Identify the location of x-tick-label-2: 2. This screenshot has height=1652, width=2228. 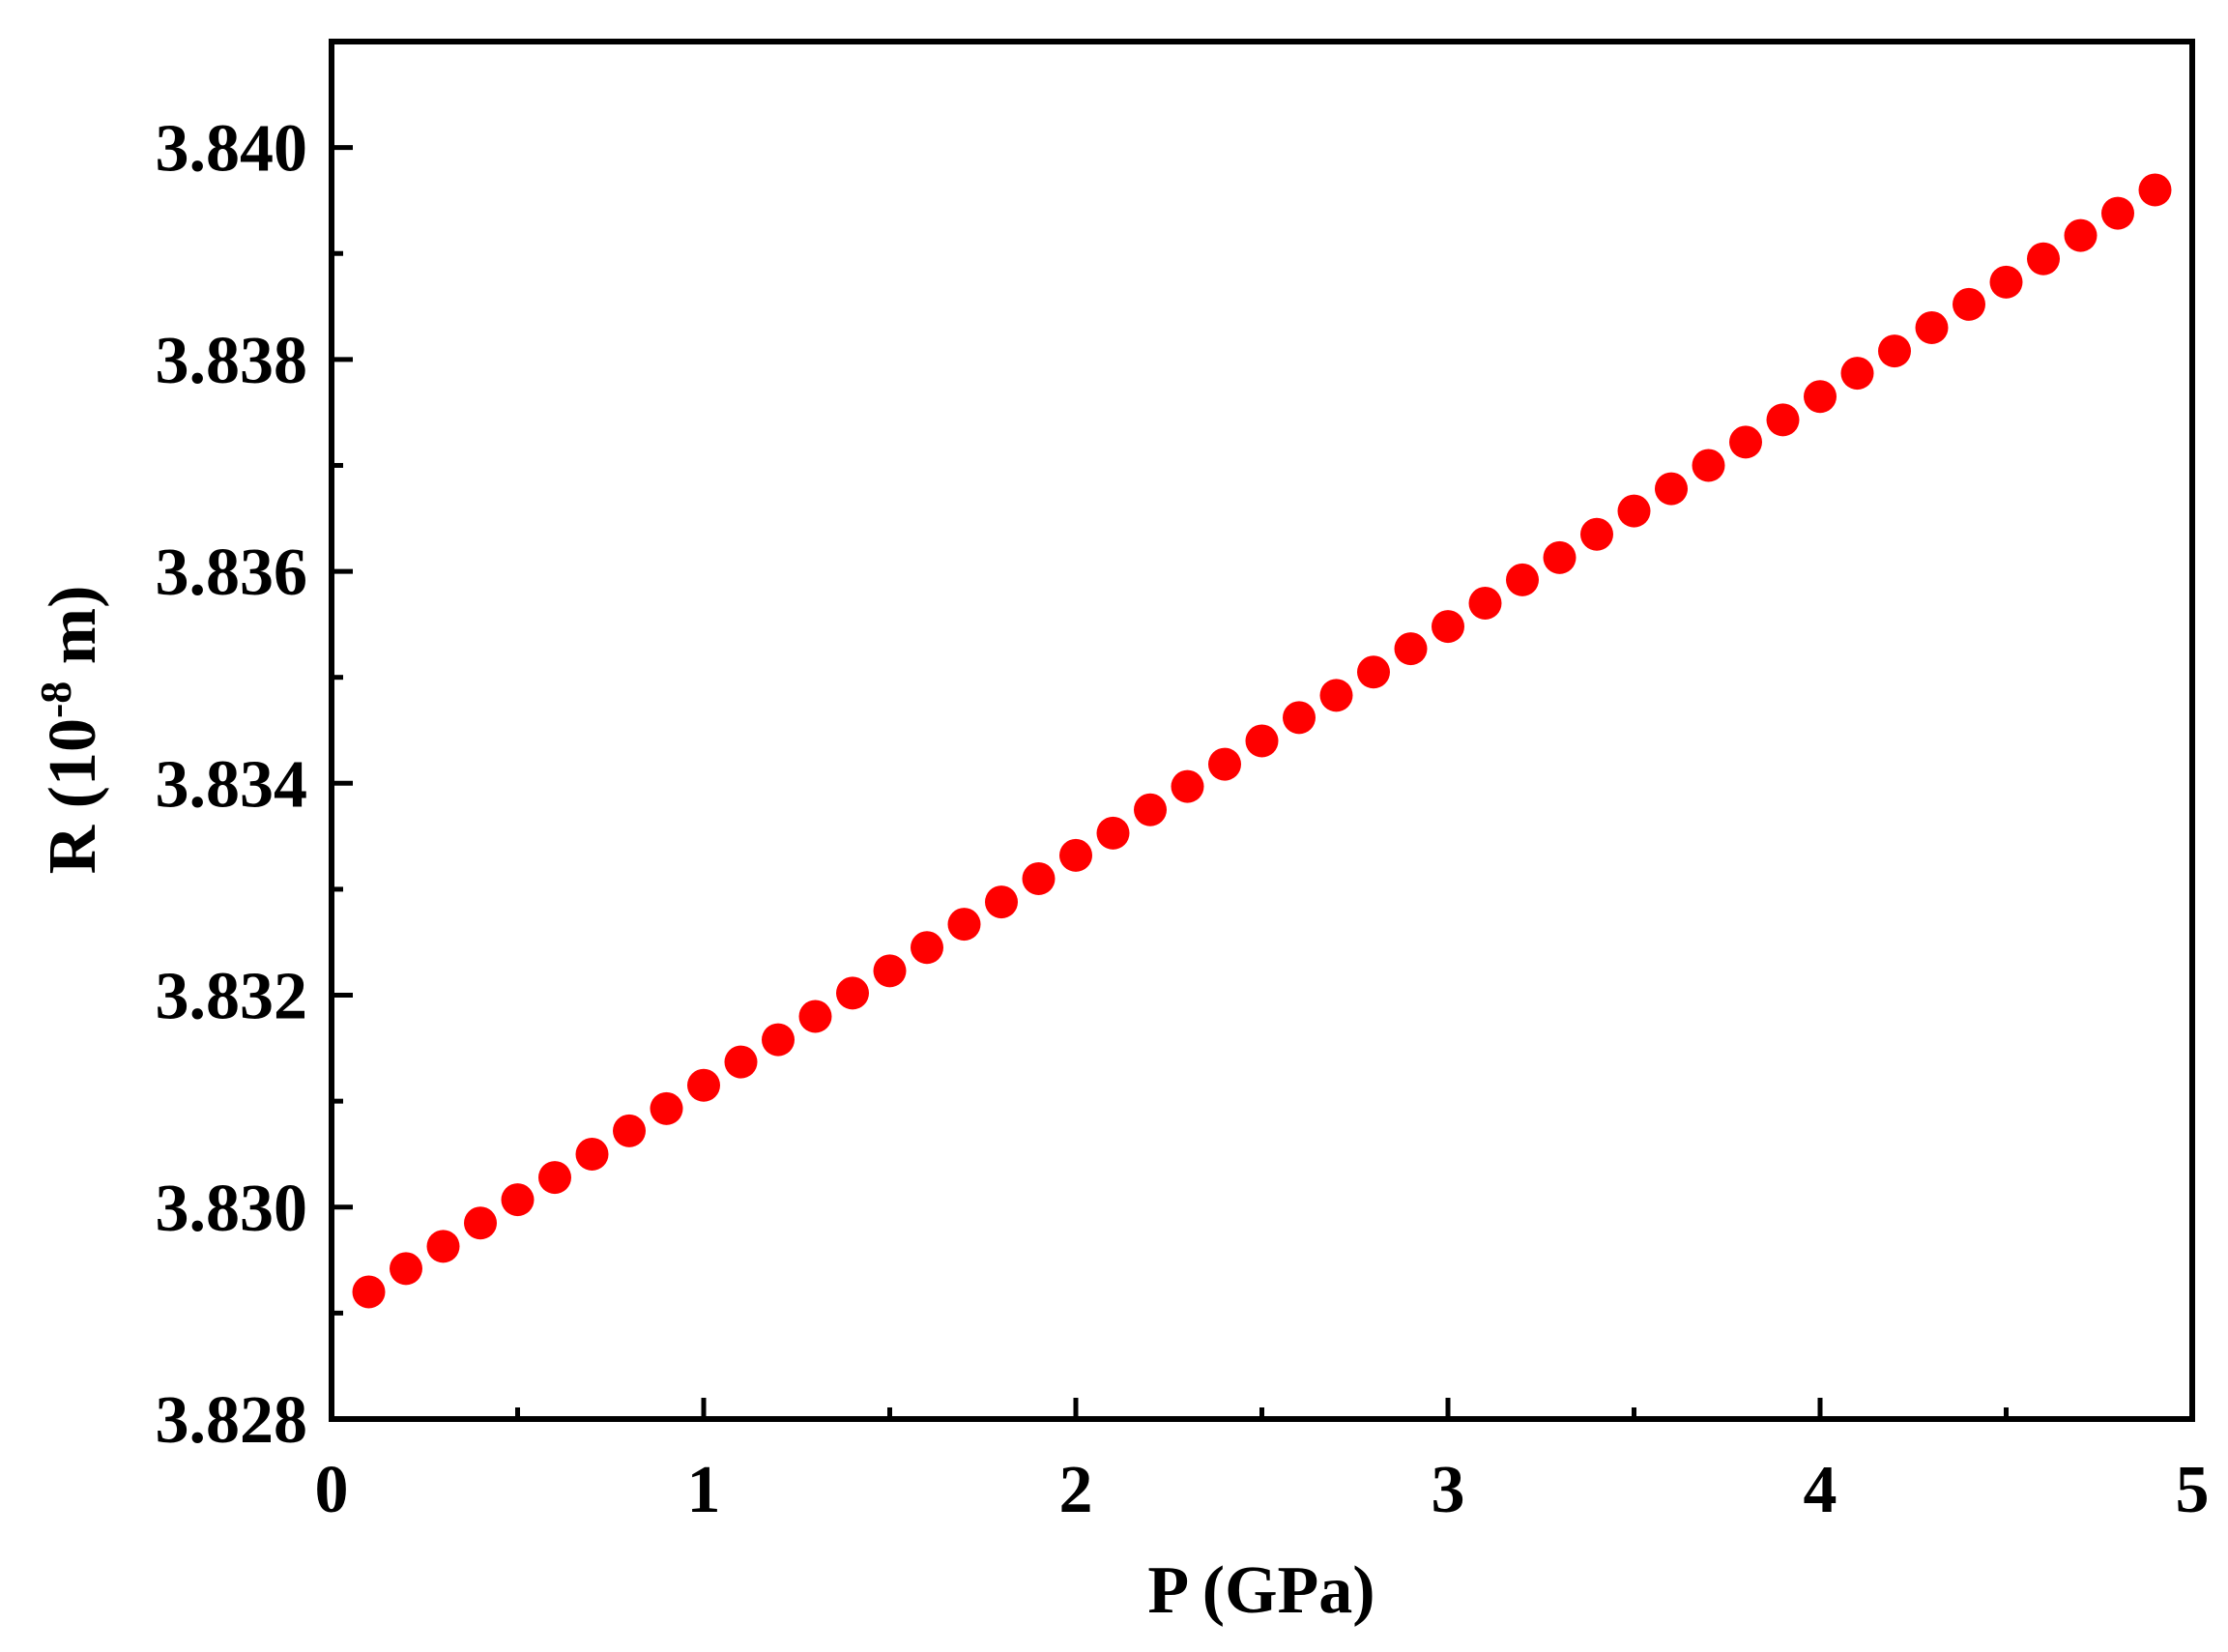
(1076, 1490).